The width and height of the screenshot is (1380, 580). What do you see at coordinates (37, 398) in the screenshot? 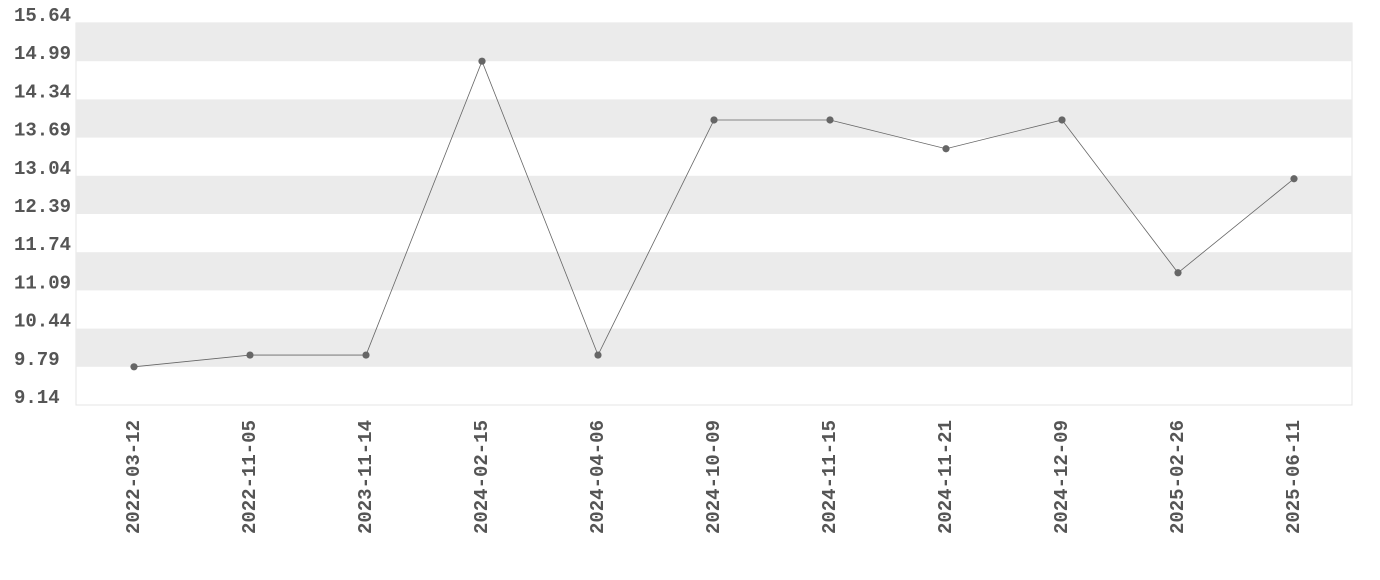
I see `y-tick-label: 9.14` at bounding box center [37, 398].